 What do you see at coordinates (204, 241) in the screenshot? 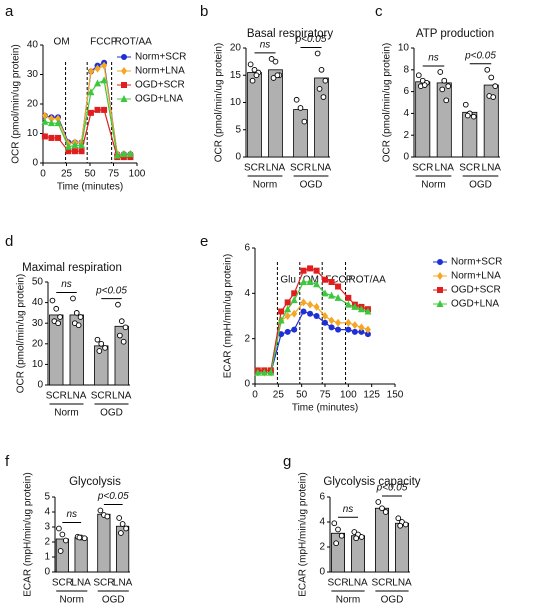
I see `panel-letter: e` at bounding box center [204, 241].